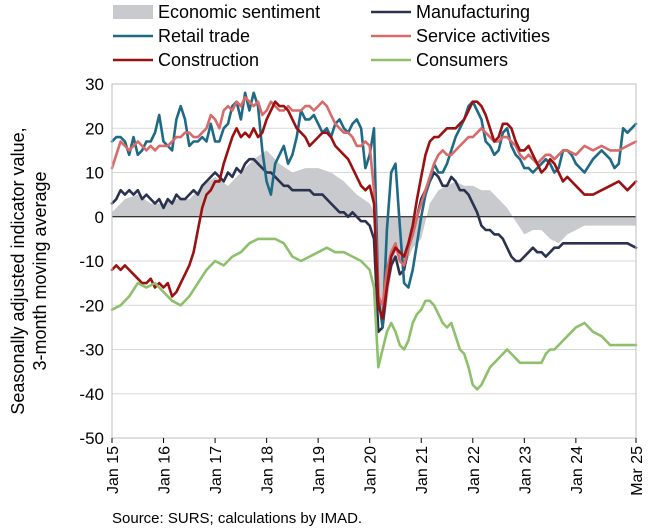 The width and height of the screenshot is (651, 532). Describe the element at coordinates (473, 12) in the screenshot. I see `legend-label-manufacturing: Manufacturing` at that location.